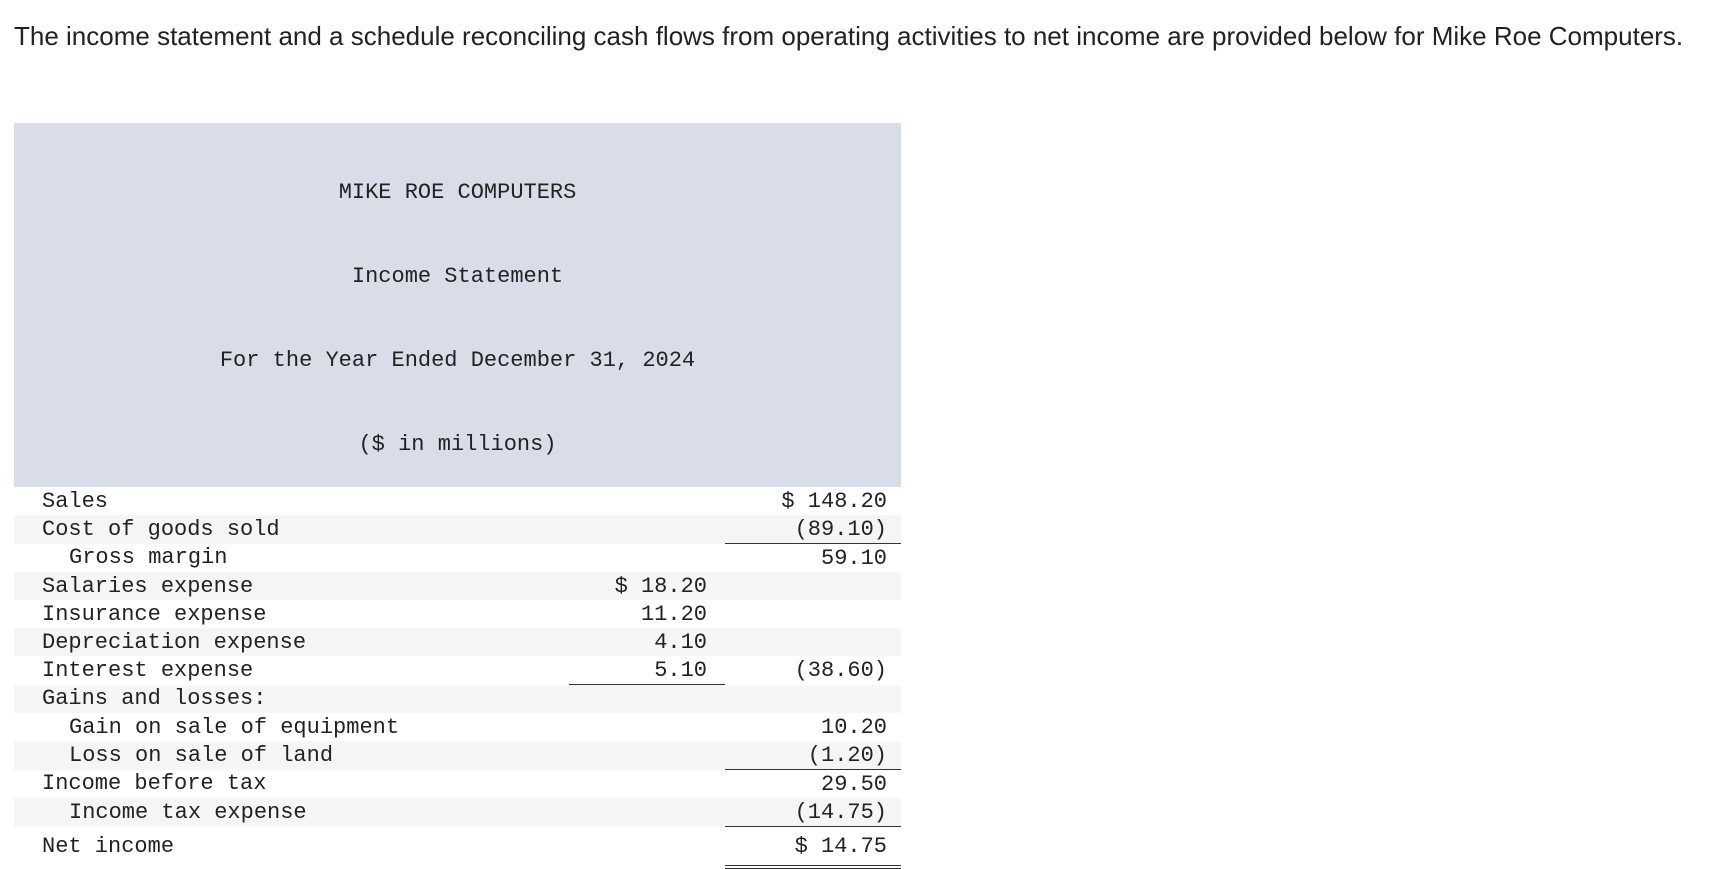 The width and height of the screenshot is (1714, 869). What do you see at coordinates (457, 727) in the screenshot?
I see `row: Gain on sale of equipment 10.20` at bounding box center [457, 727].